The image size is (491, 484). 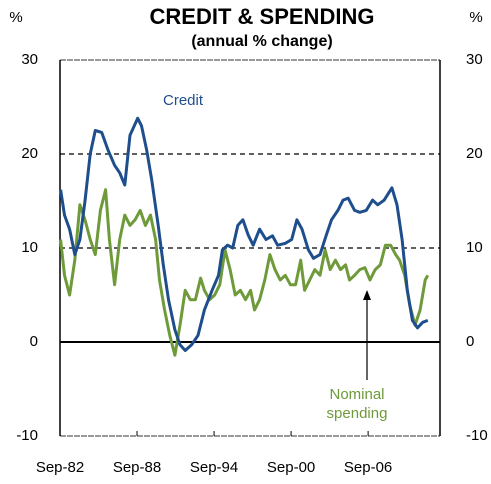 I want to click on y-tick-label: 20, so click(x=29, y=153).